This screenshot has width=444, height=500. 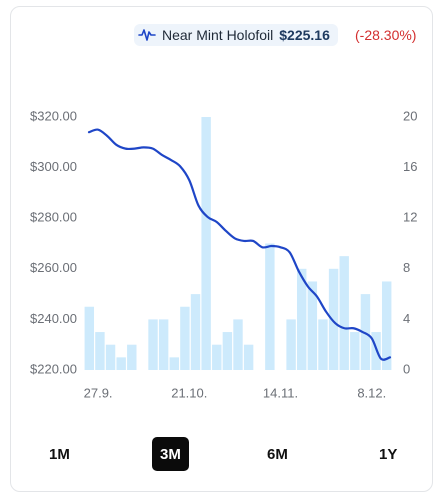 What do you see at coordinates (98, 392) in the screenshot?
I see `x-tick-label: 27.9.` at bounding box center [98, 392].